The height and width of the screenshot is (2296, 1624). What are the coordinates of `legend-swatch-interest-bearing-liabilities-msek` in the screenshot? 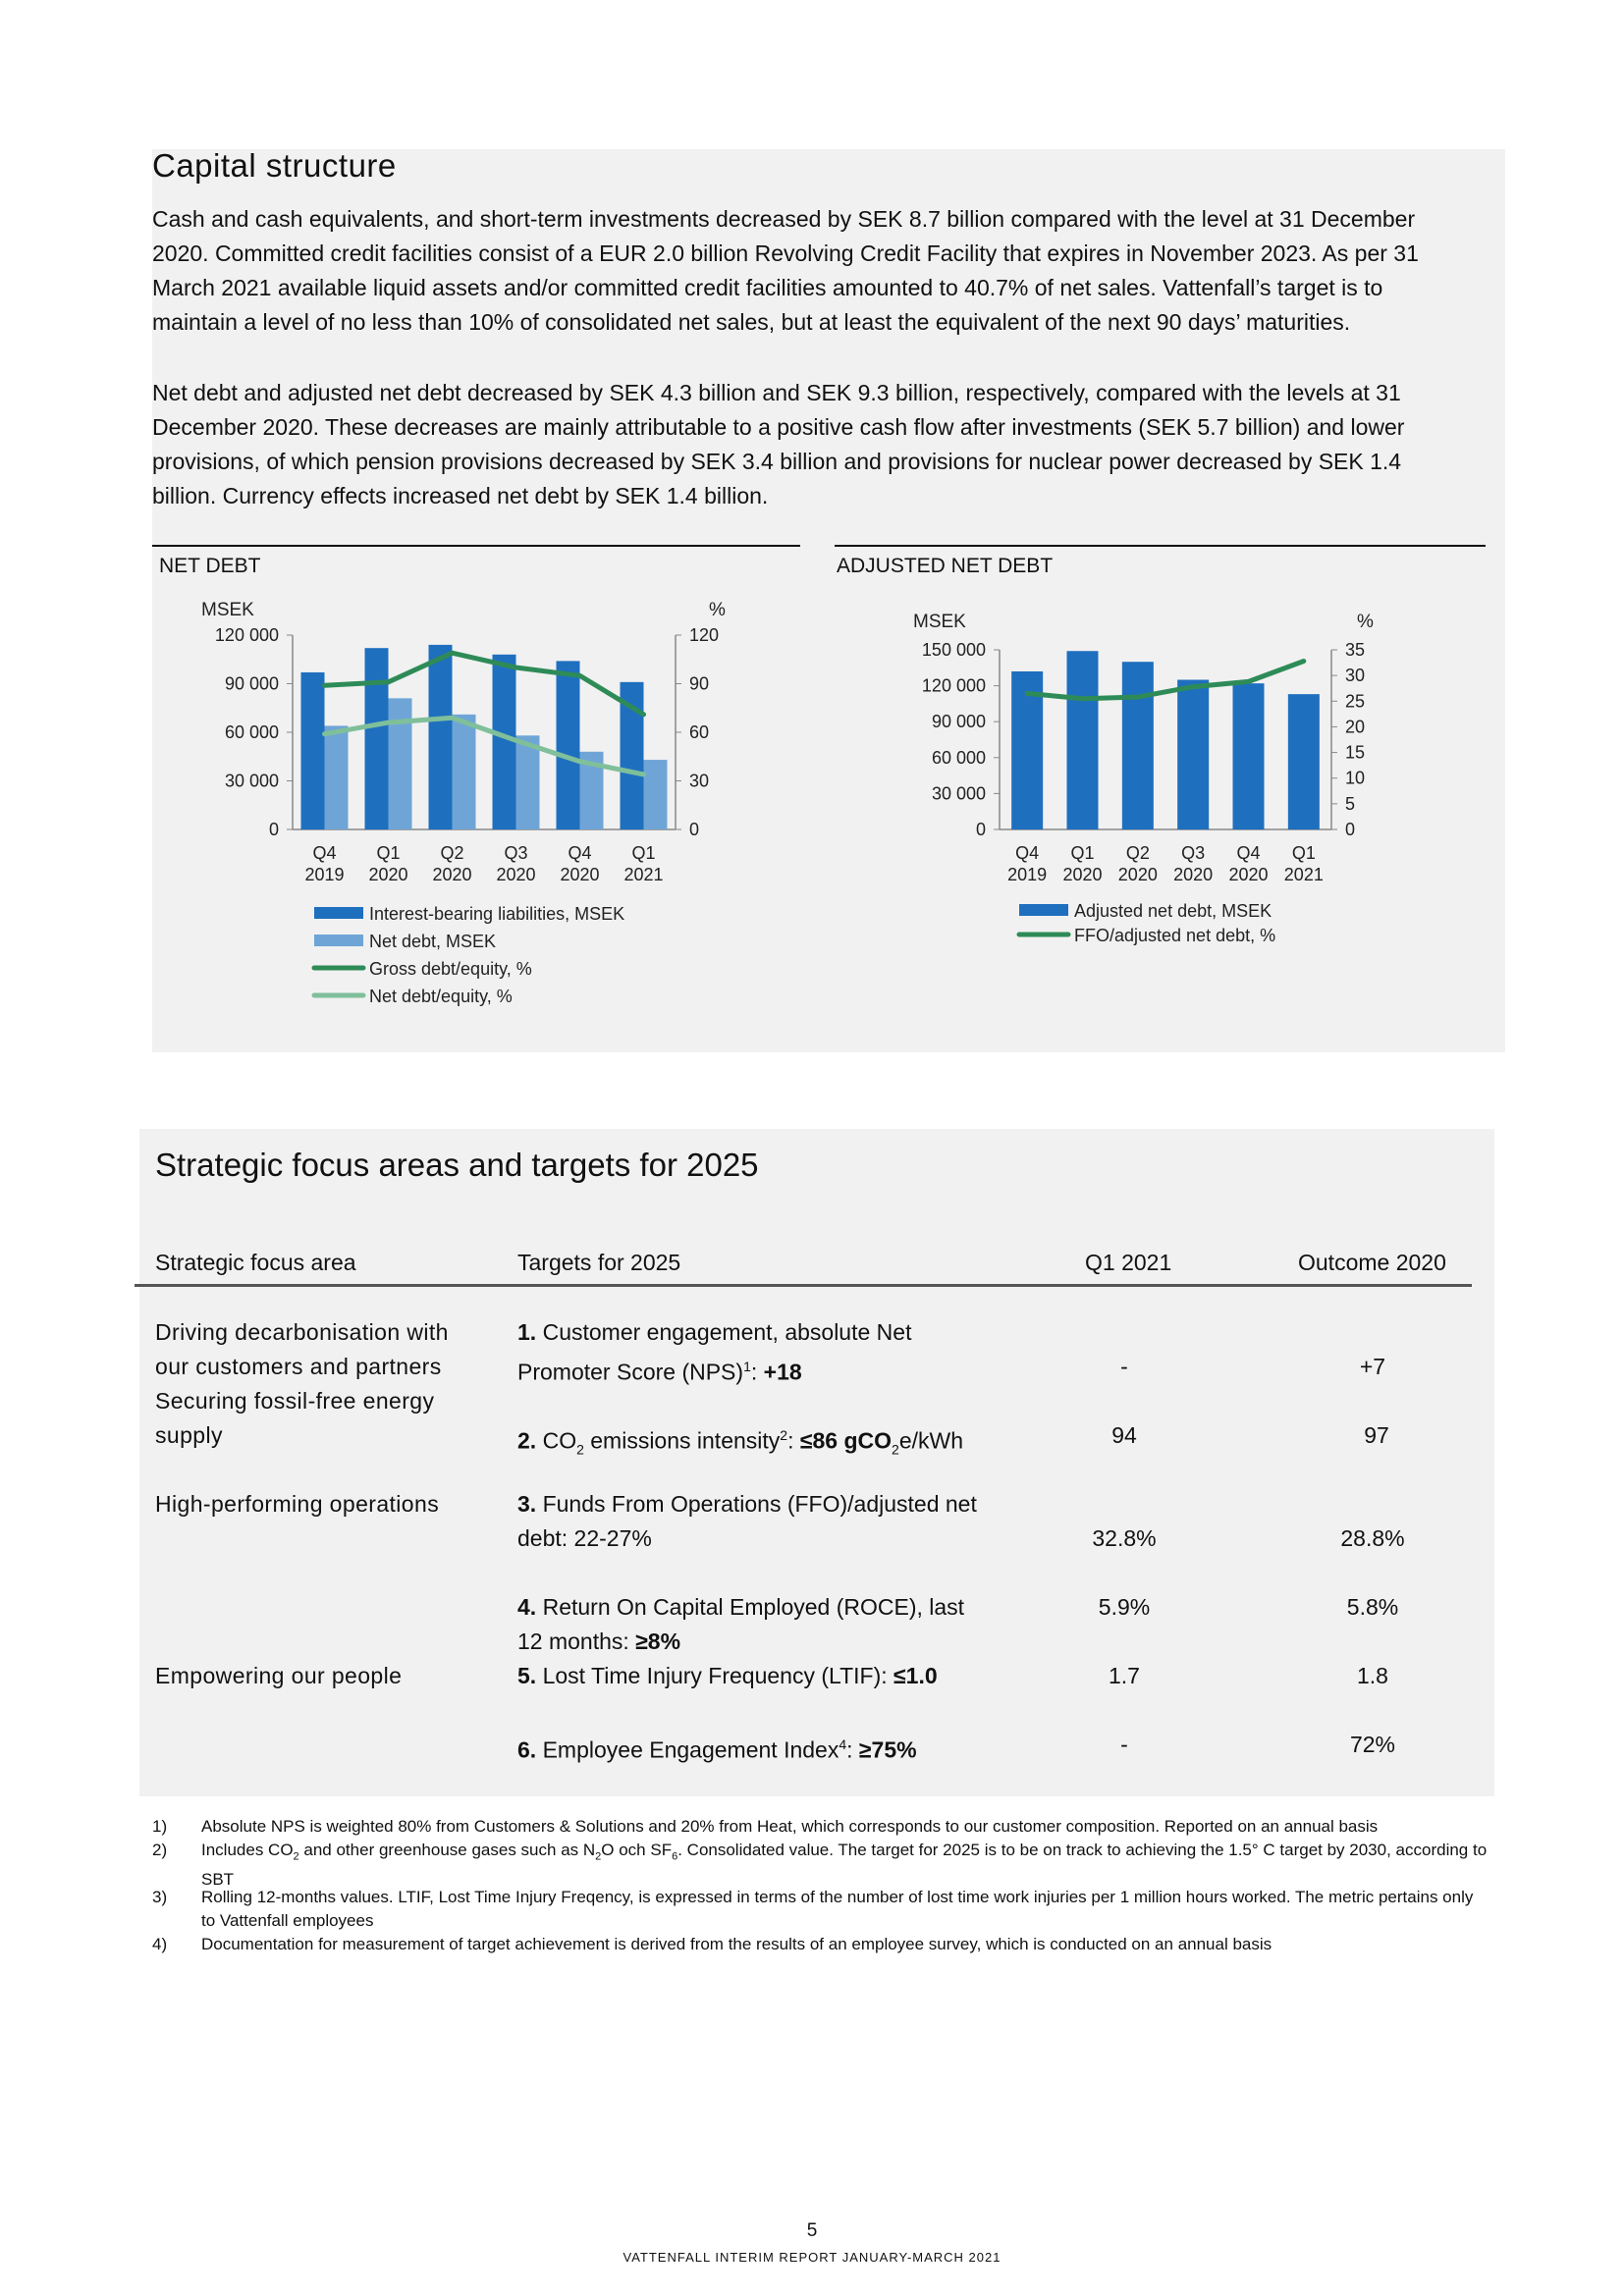 It's located at (338, 913).